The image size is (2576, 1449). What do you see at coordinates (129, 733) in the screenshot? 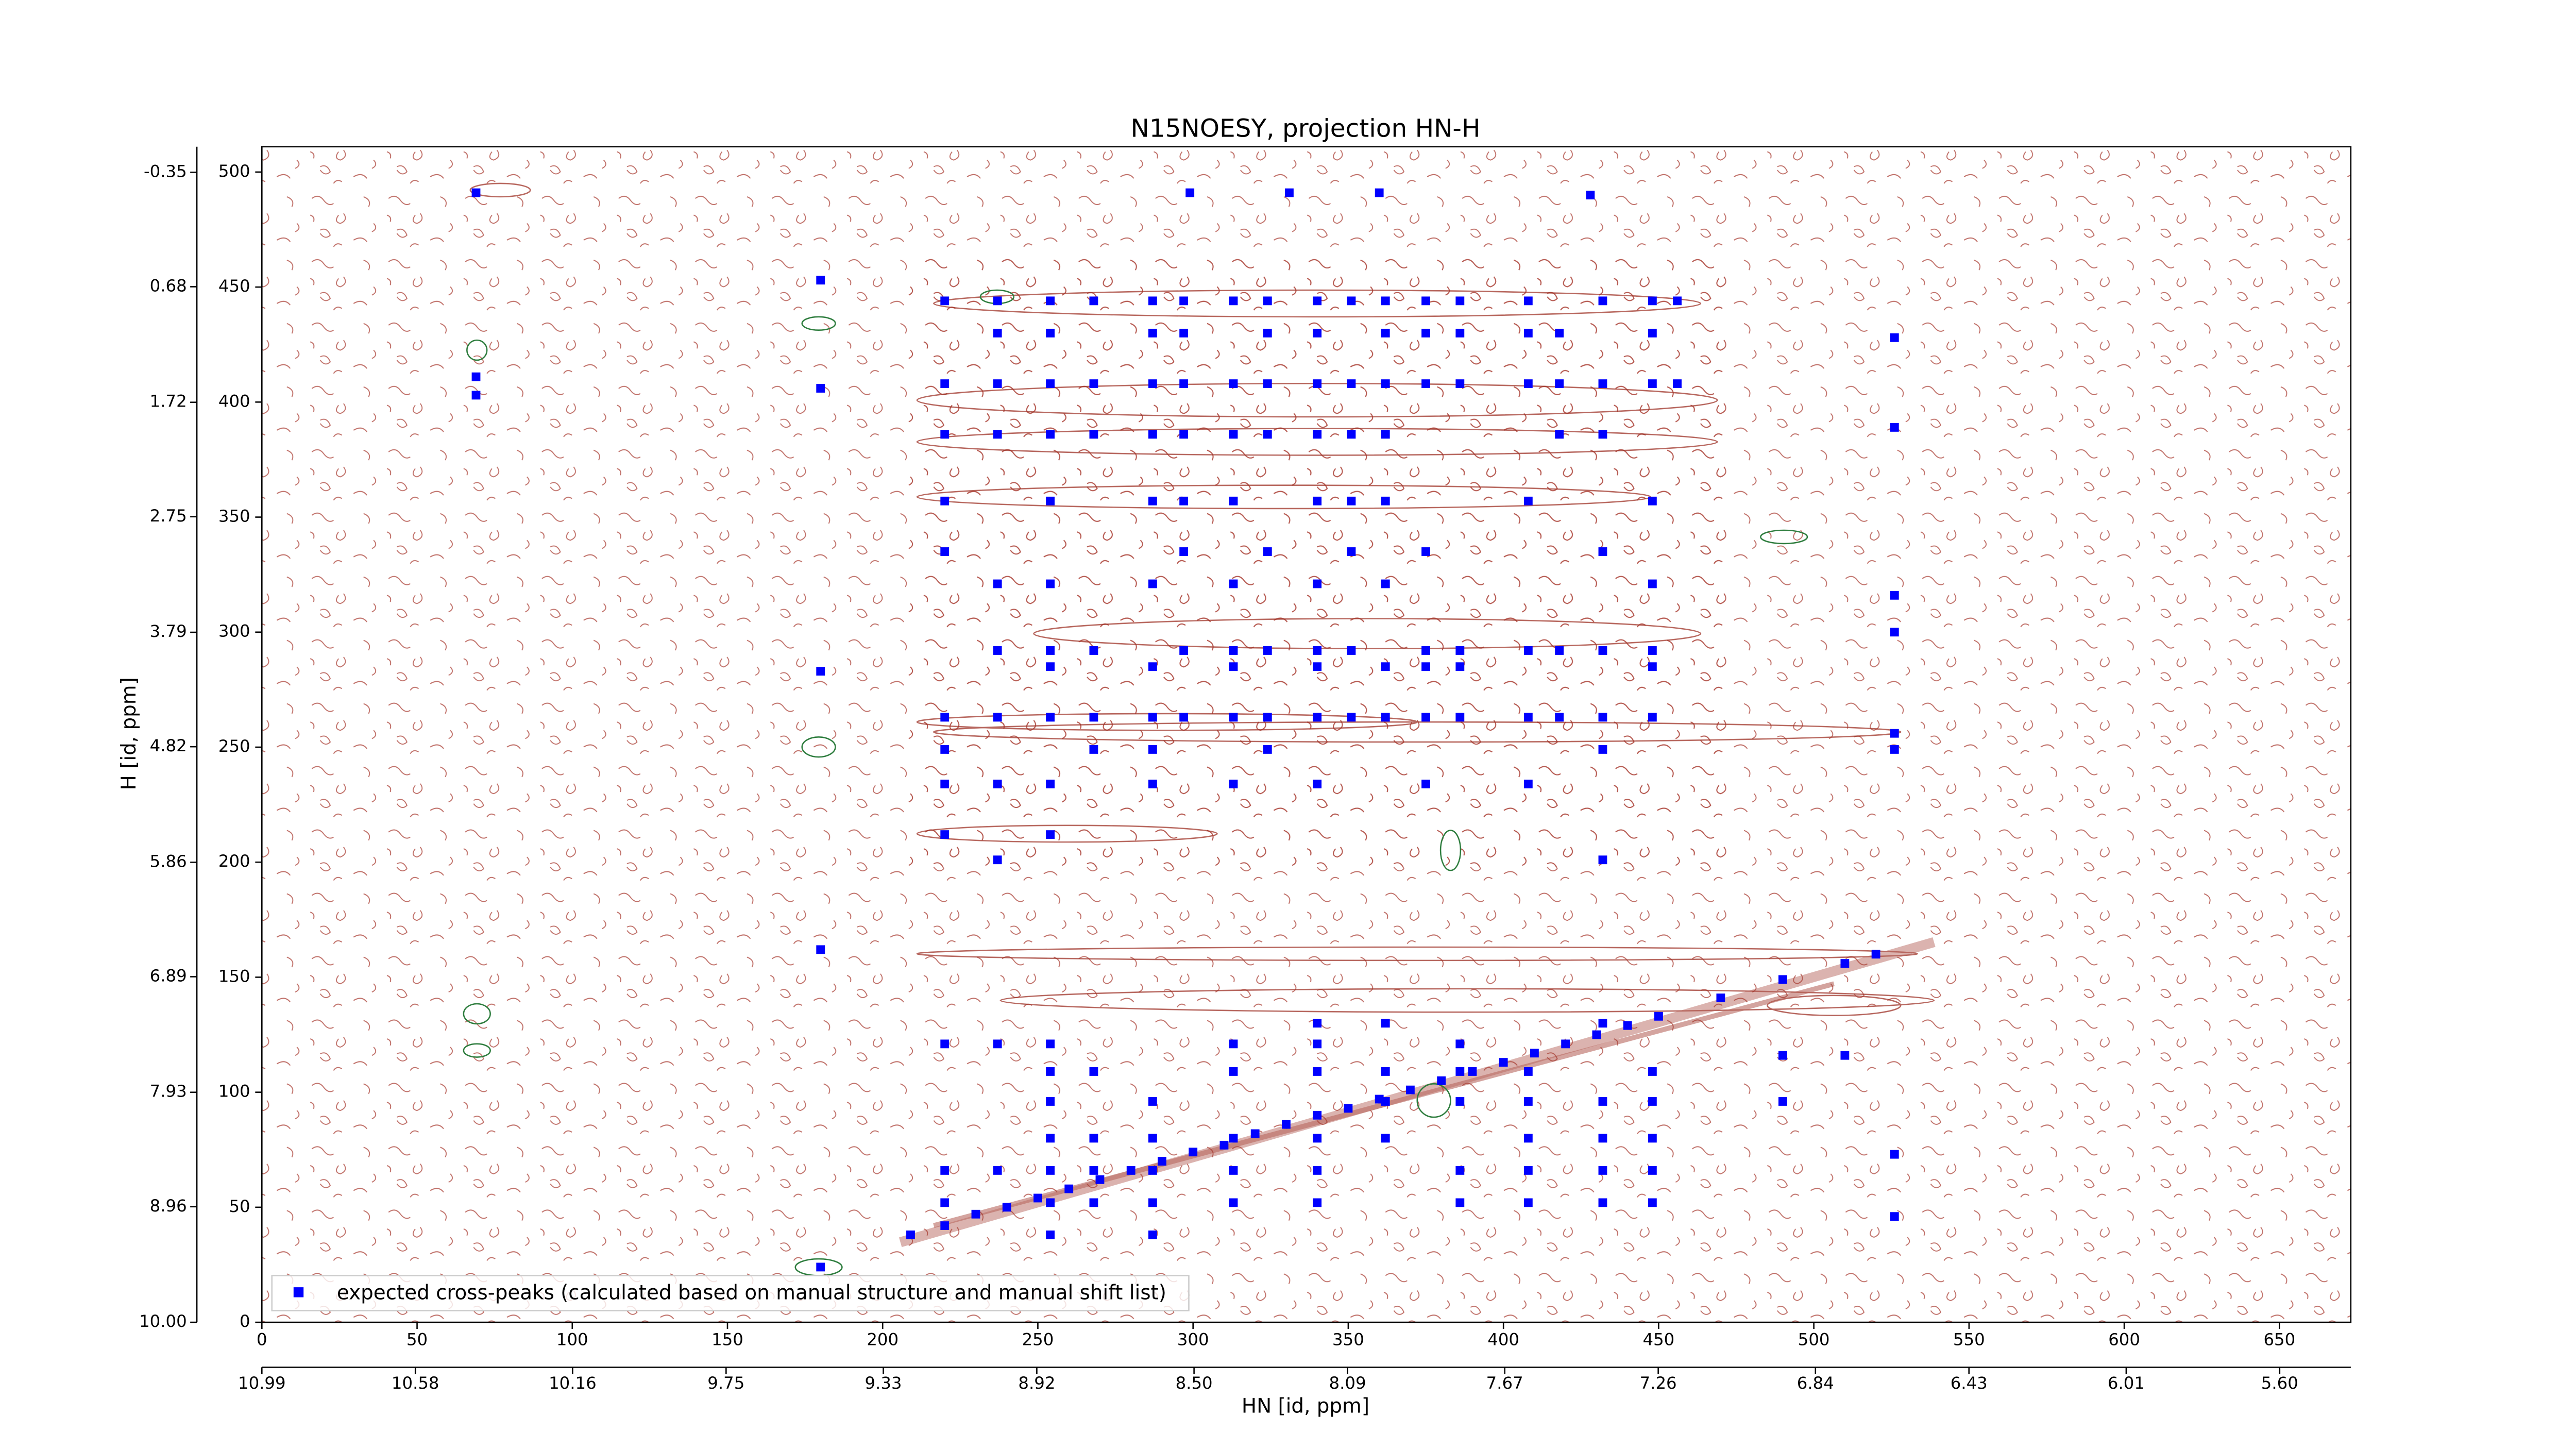
I see `y-axis-label: H [id, ppm]` at bounding box center [129, 733].